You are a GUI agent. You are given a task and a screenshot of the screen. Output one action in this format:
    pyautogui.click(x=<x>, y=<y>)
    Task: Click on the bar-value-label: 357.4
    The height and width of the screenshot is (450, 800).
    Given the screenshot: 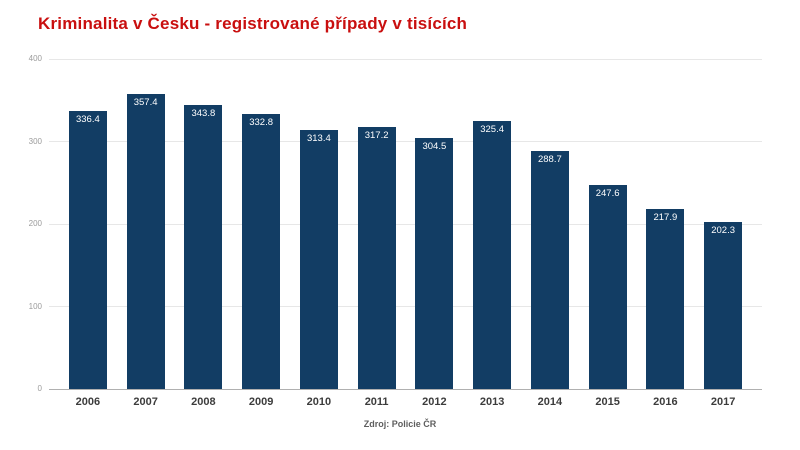 What is the action you would take?
    pyautogui.click(x=145, y=103)
    